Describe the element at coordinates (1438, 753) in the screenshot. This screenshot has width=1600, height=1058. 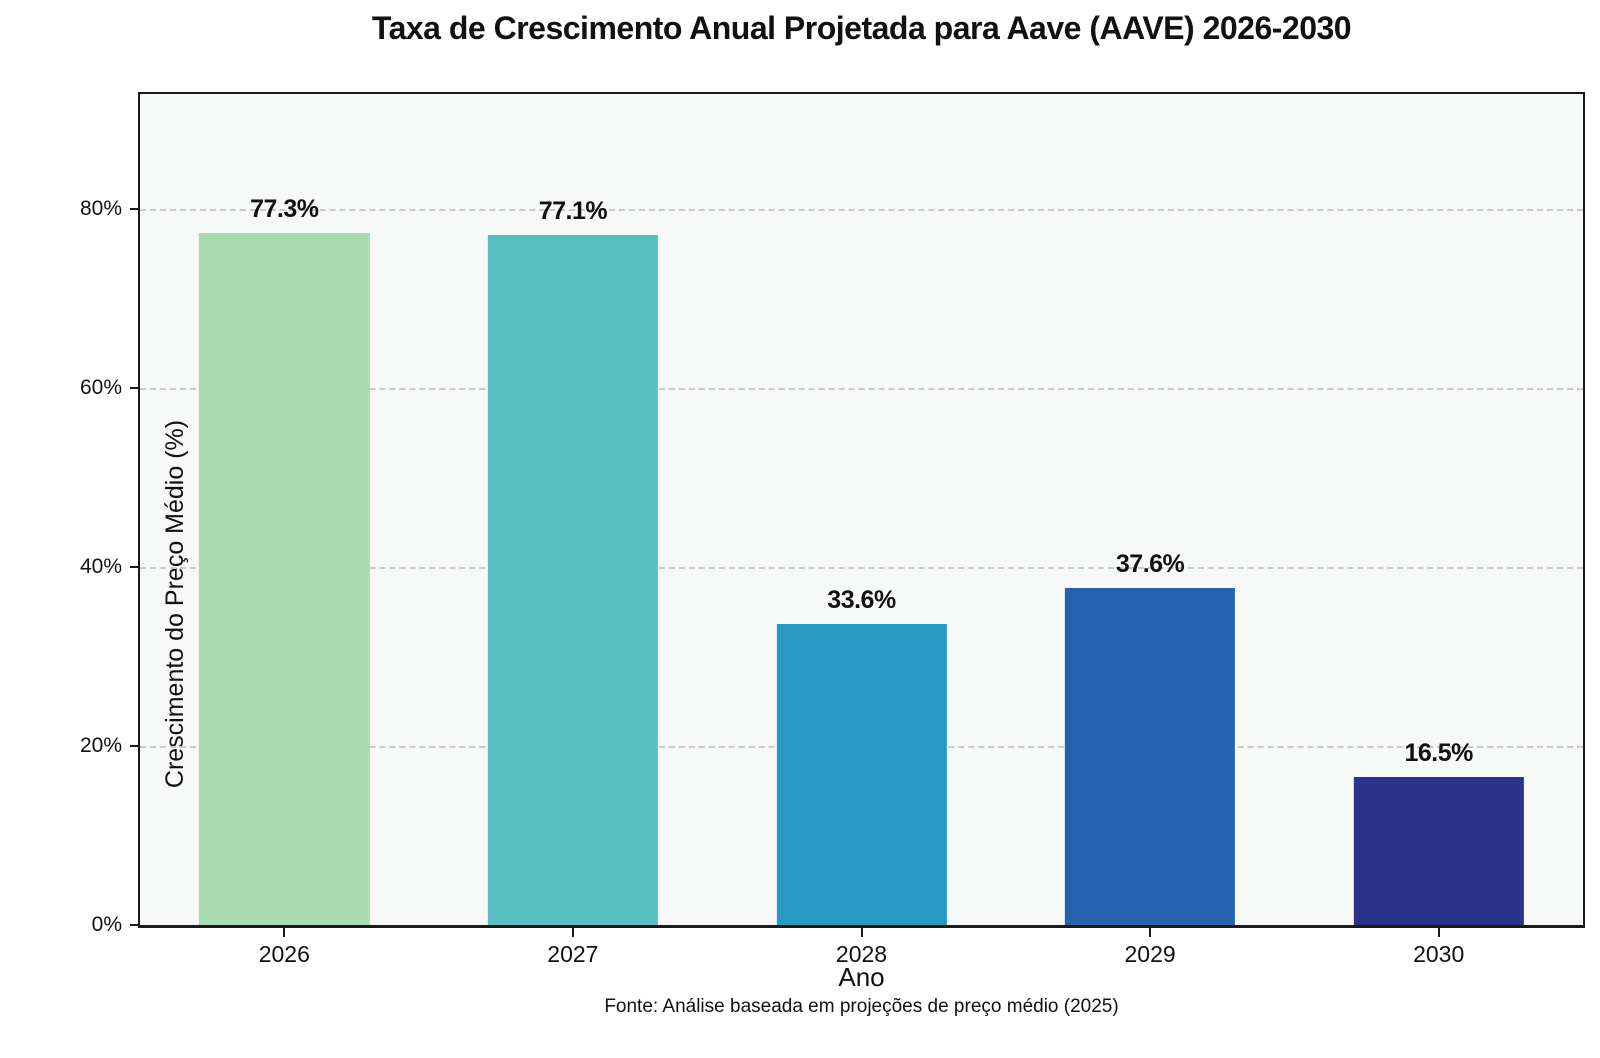
I see `bar-value-label: 16.5%` at that location.